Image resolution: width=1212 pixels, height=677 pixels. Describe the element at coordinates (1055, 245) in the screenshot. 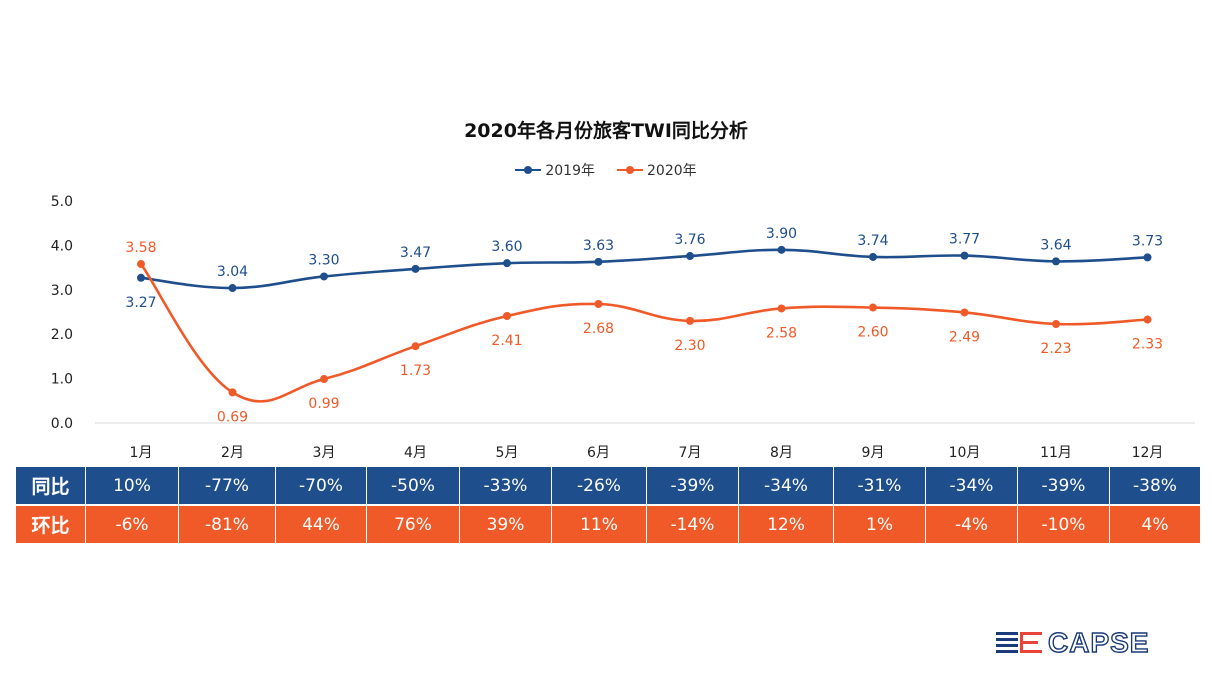

I see `data-label-2019: 3.64` at that location.